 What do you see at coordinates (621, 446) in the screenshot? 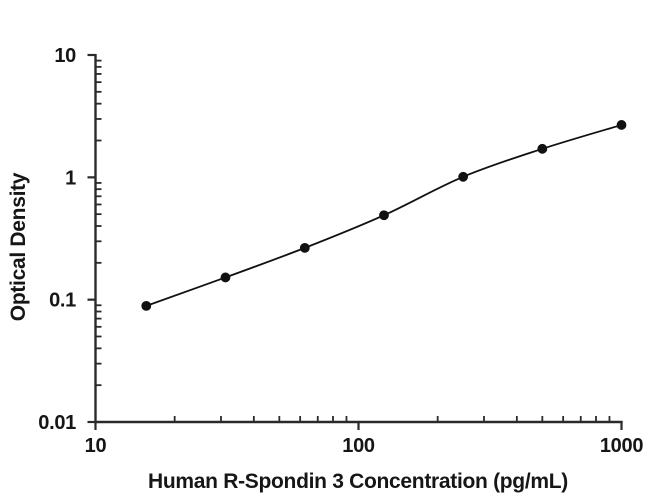
I see `x-tick-label: 1000` at bounding box center [621, 446].